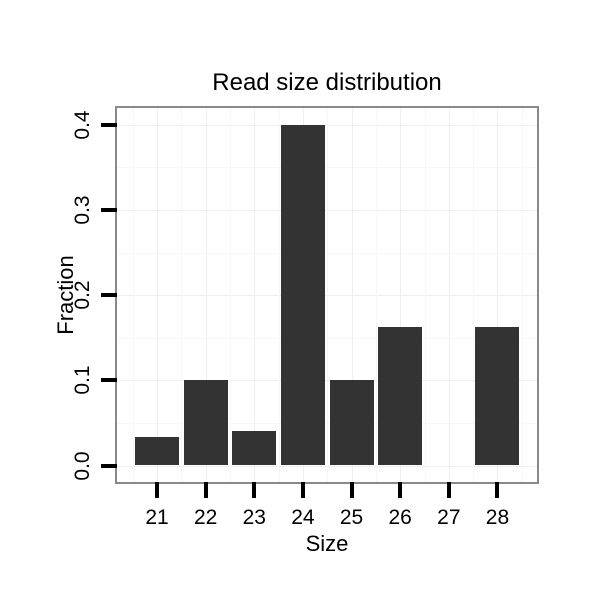 The width and height of the screenshot is (600, 600). Describe the element at coordinates (157, 517) in the screenshot. I see `x-tick-label: 21` at that location.